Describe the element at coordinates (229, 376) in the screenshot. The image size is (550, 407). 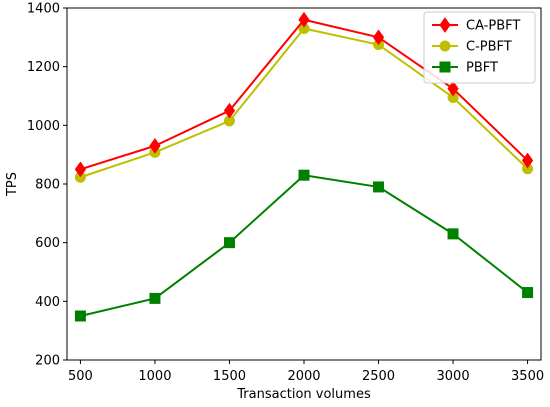
I see `x-tick-label: 1500` at that location.